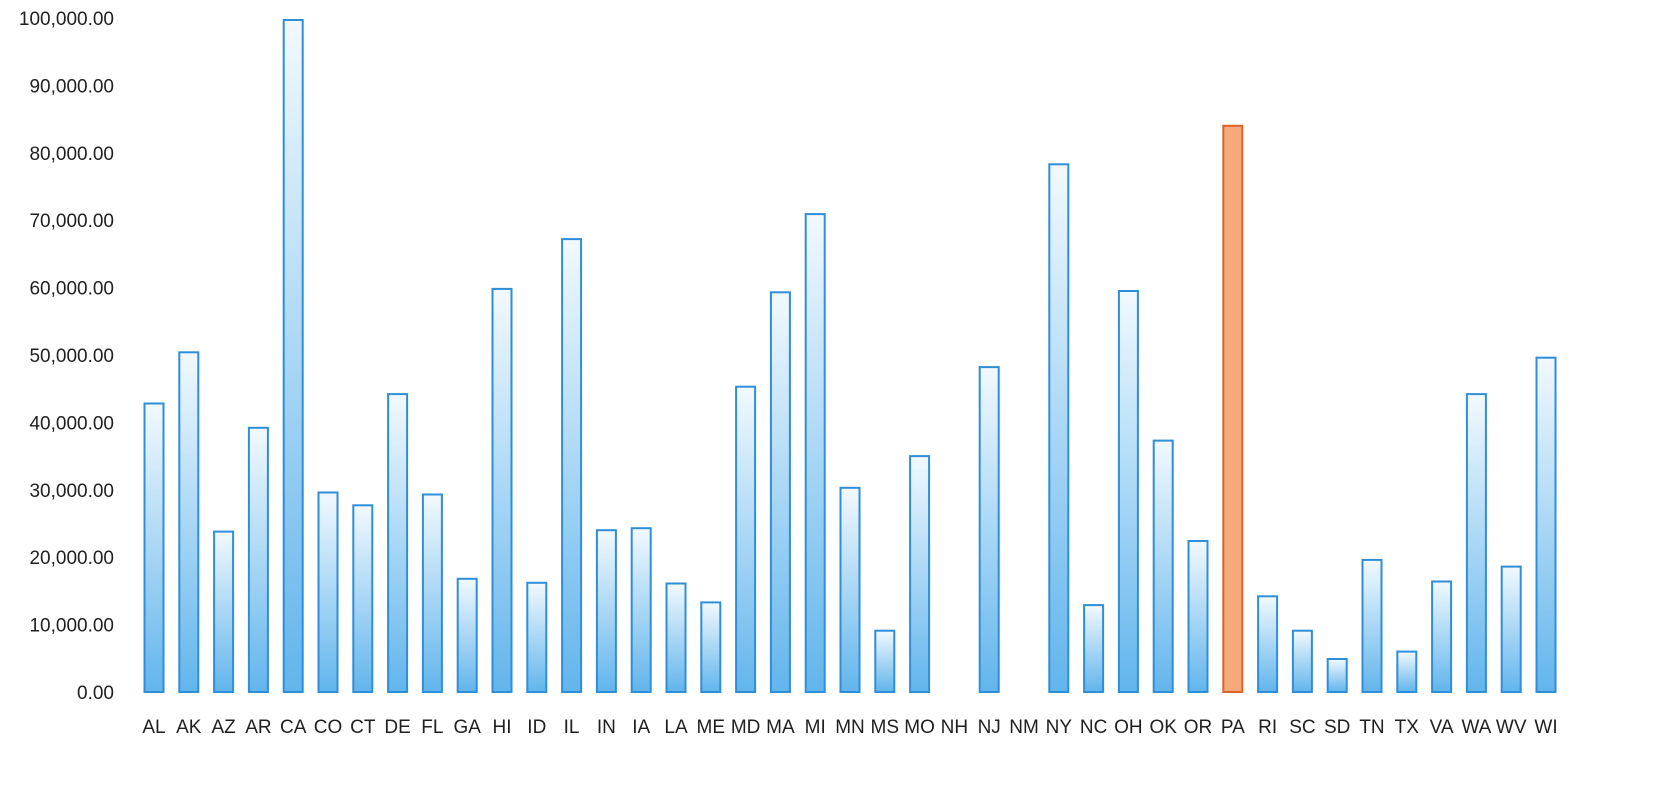  Describe the element at coordinates (71, 423) in the screenshot. I see `y-tick-label: 40,000.00` at that location.